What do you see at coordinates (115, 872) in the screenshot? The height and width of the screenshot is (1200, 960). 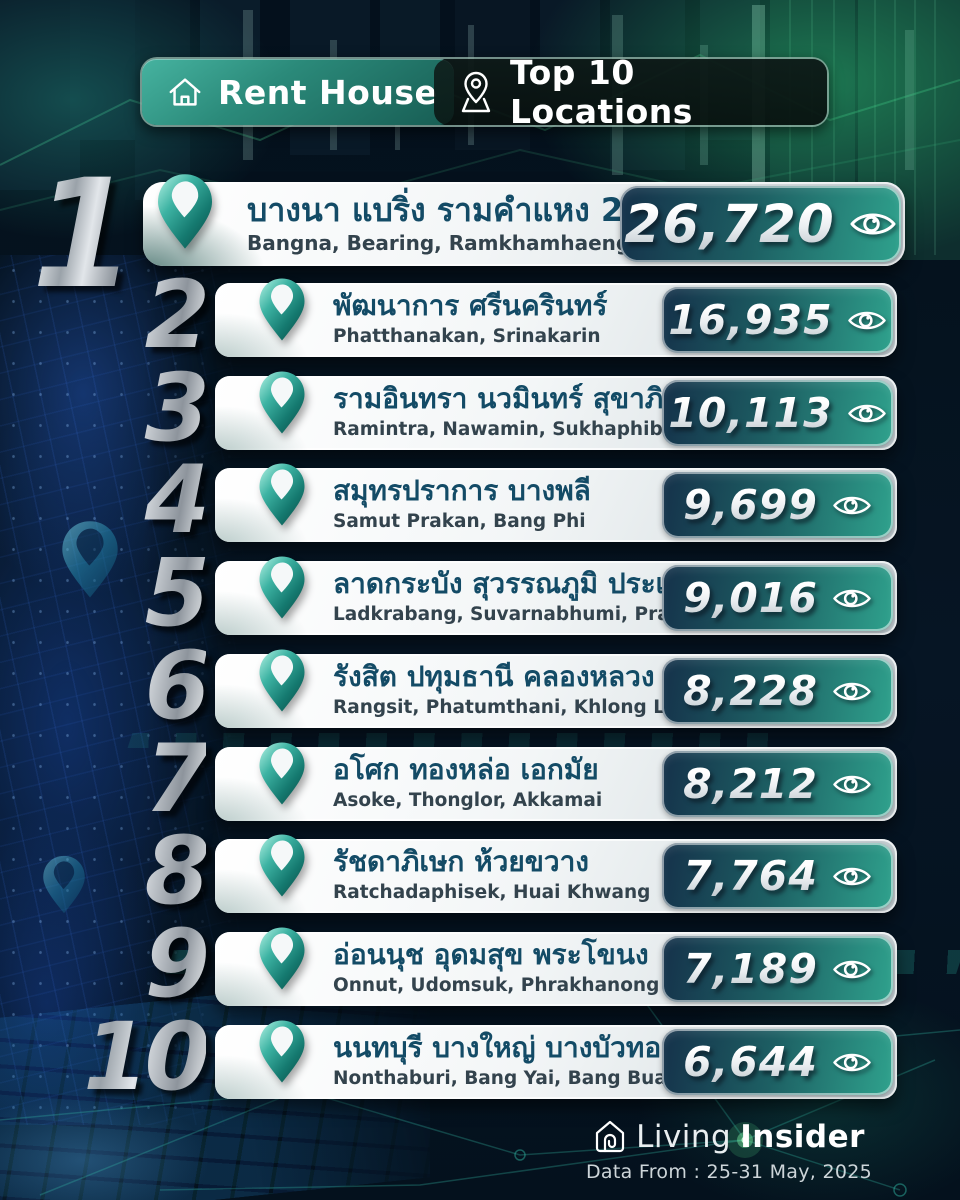 I see `rank-number: 8` at bounding box center [115, 872].